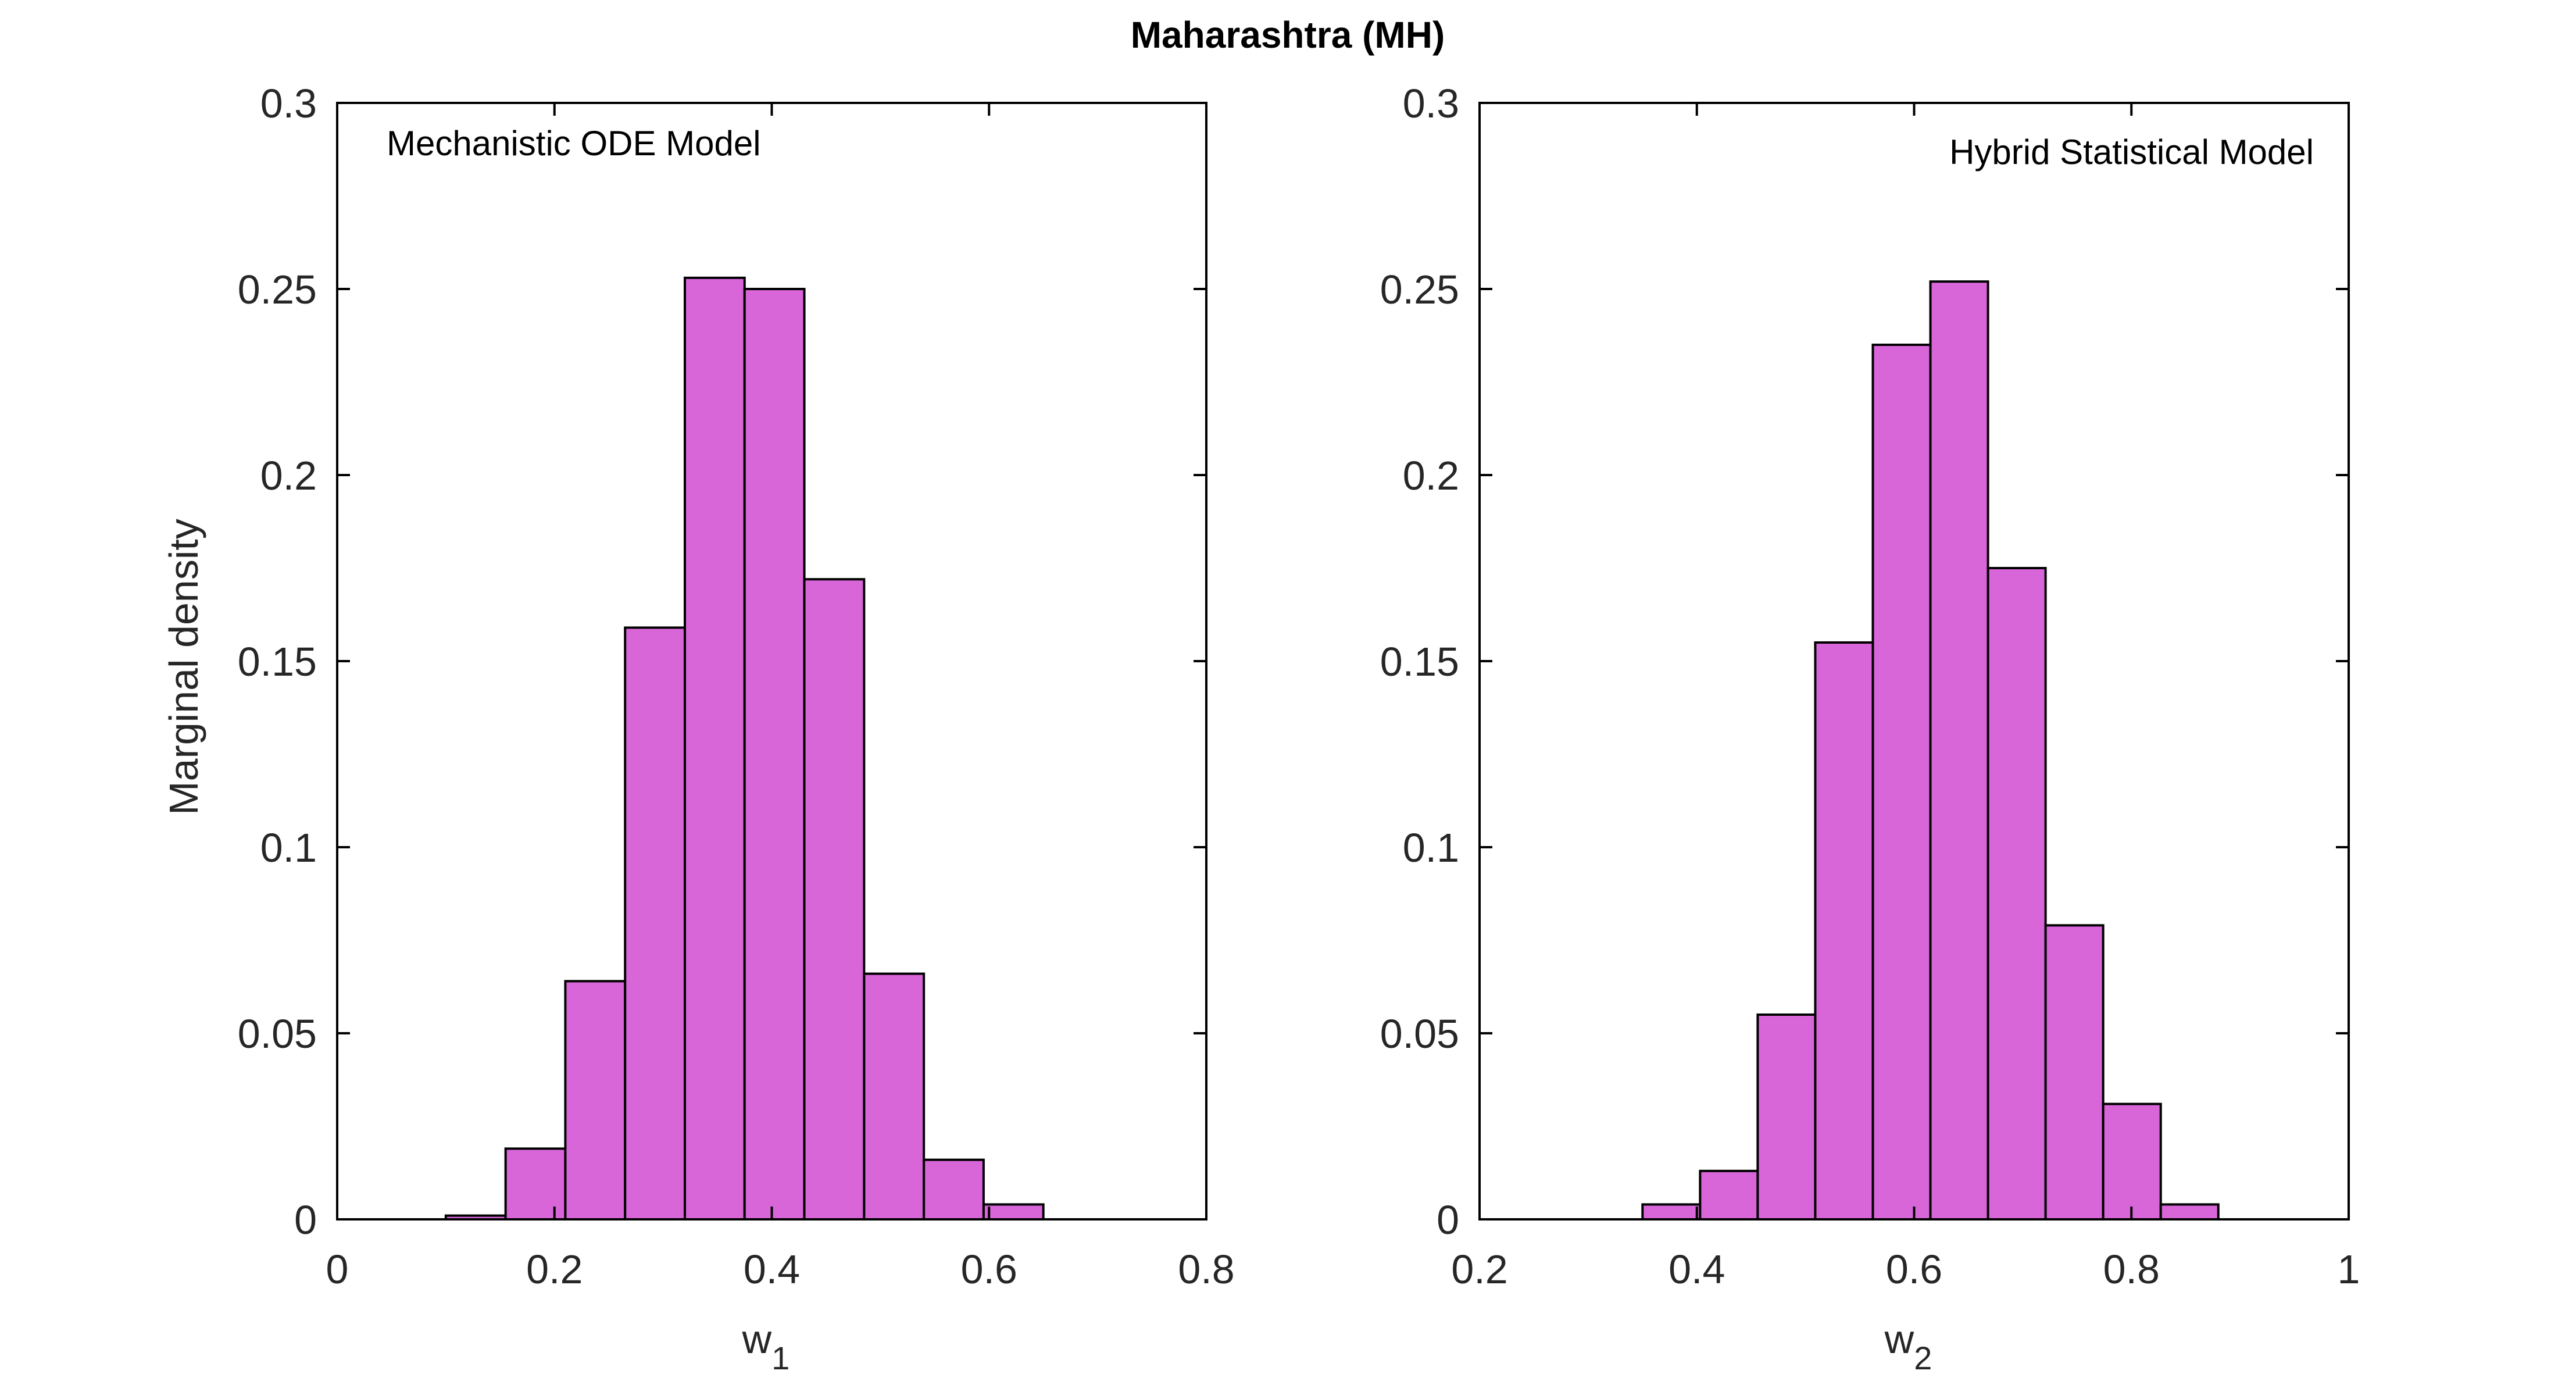 The width and height of the screenshot is (2576, 1374). I want to click on left-y-tick-label: 0.15, so click(277, 661).